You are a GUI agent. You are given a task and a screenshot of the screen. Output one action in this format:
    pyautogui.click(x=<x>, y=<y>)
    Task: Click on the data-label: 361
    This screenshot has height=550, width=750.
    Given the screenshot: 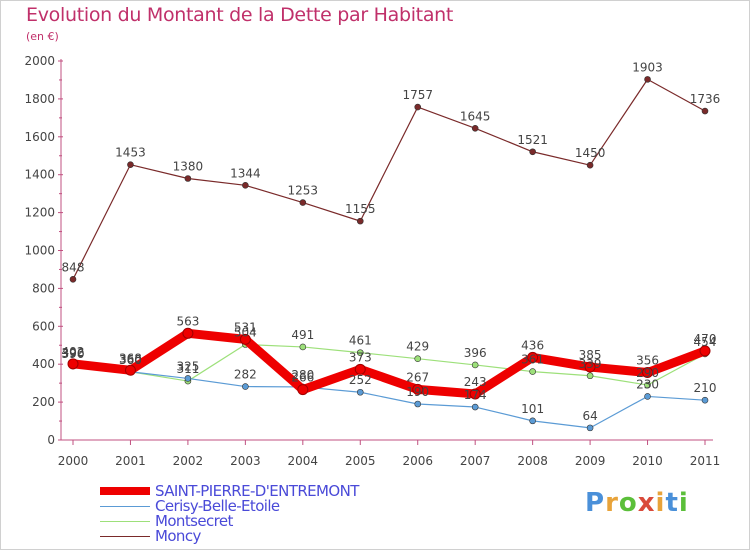 What is the action you would take?
    pyautogui.click(x=532, y=360)
    